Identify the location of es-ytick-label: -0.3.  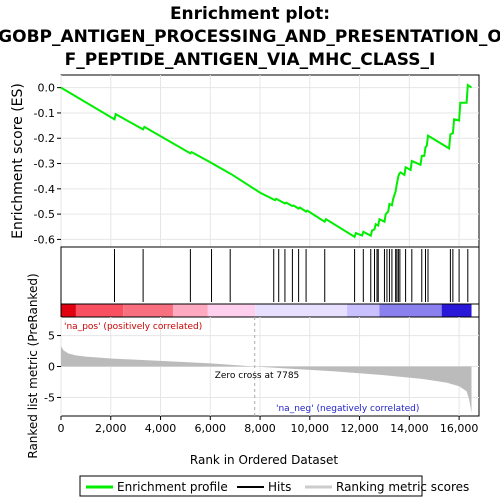
(44, 164).